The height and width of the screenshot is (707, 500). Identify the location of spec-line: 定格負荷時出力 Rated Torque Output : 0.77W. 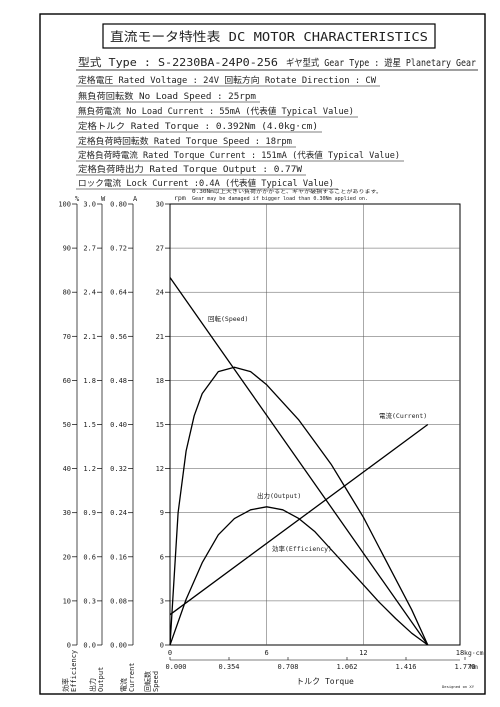
(190, 169).